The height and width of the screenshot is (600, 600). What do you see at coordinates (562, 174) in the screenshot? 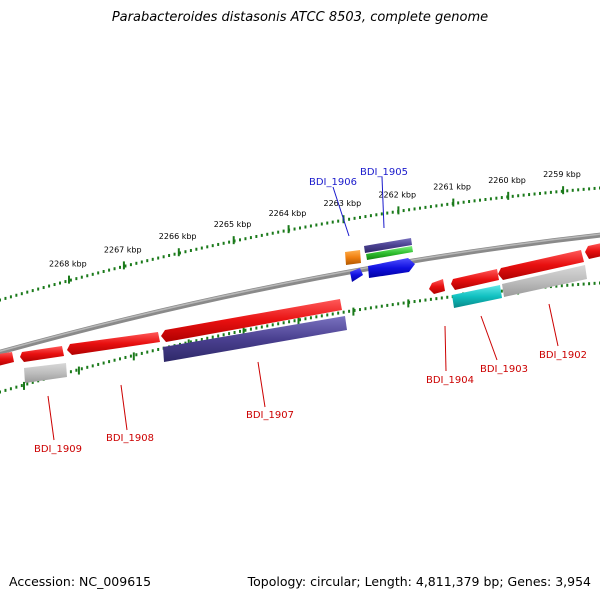
I see `scale-tick-label: 2259 kbp` at bounding box center [562, 174].